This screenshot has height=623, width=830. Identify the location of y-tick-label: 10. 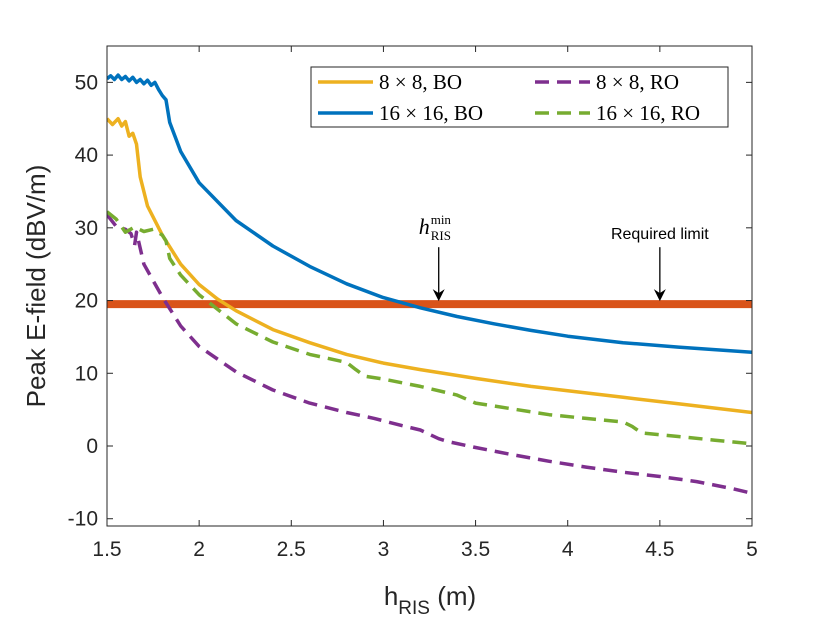
(86, 373).